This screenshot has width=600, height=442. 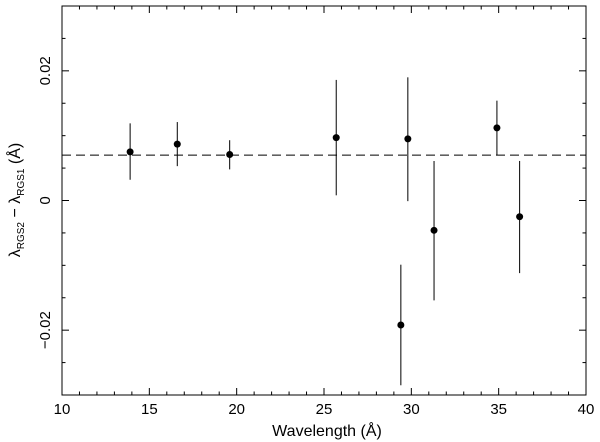 I want to click on x-tick-label: 15, so click(x=149, y=409).